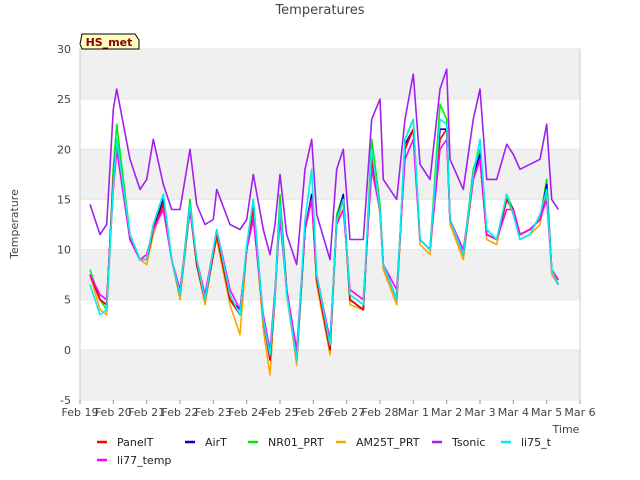 The height and width of the screenshot is (480, 640). Describe the element at coordinates (213, 412) in the screenshot. I see `x-tick-label: Feb 23` at that location.